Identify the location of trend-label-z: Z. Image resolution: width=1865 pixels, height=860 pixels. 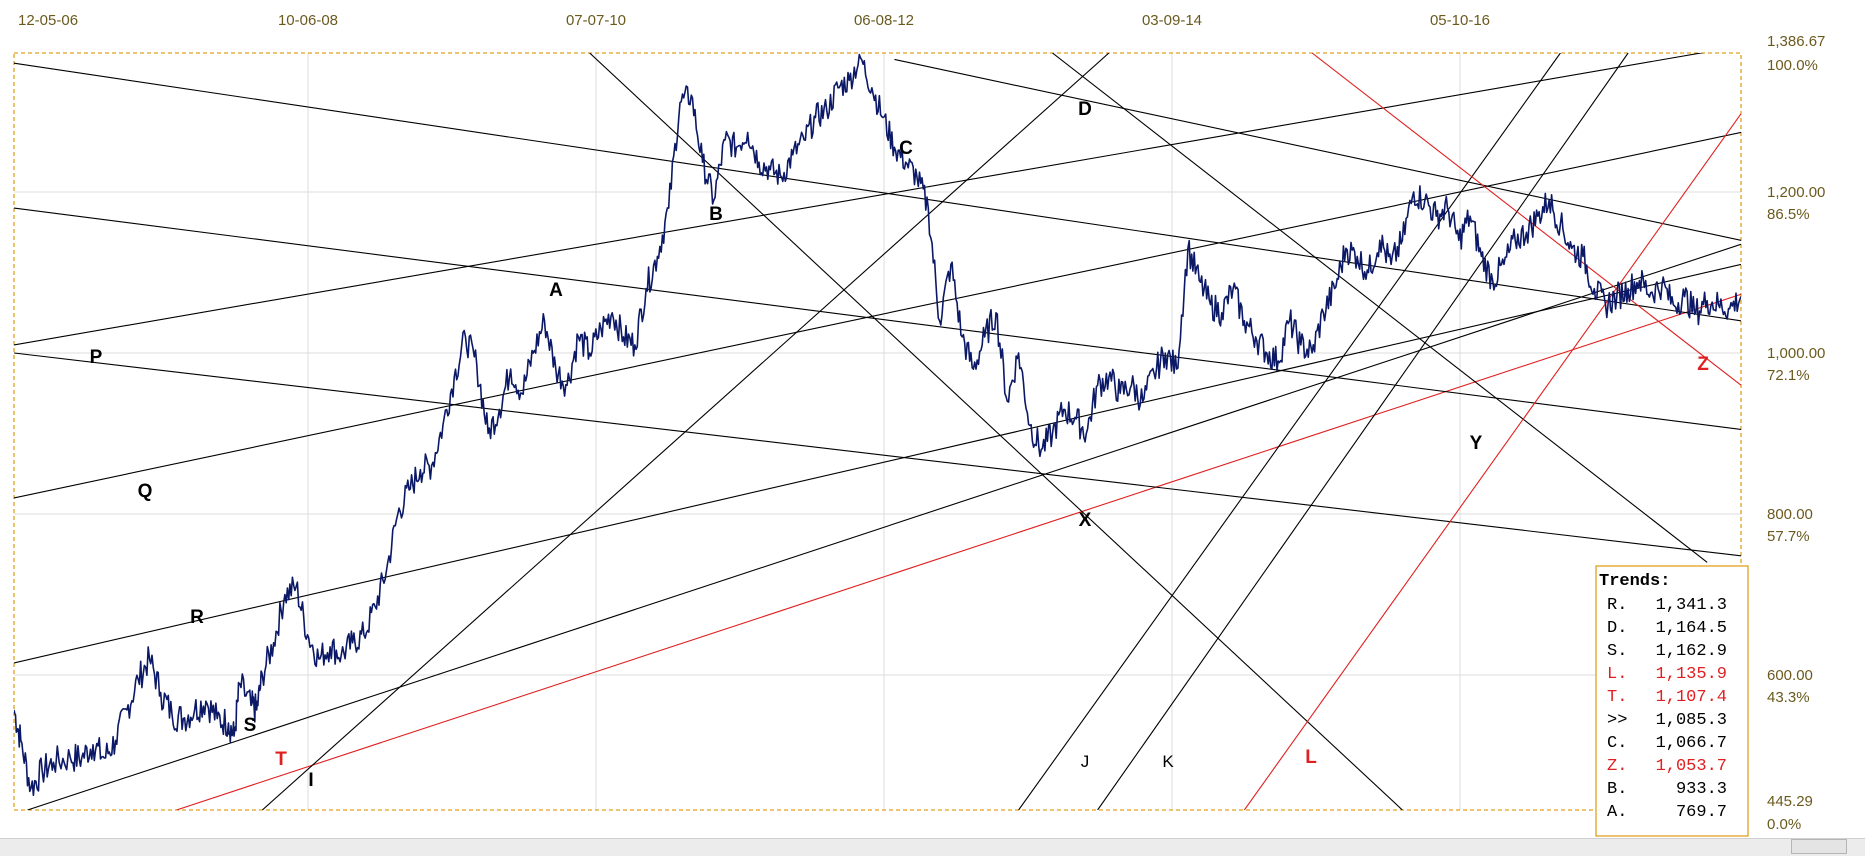
(1703, 364).